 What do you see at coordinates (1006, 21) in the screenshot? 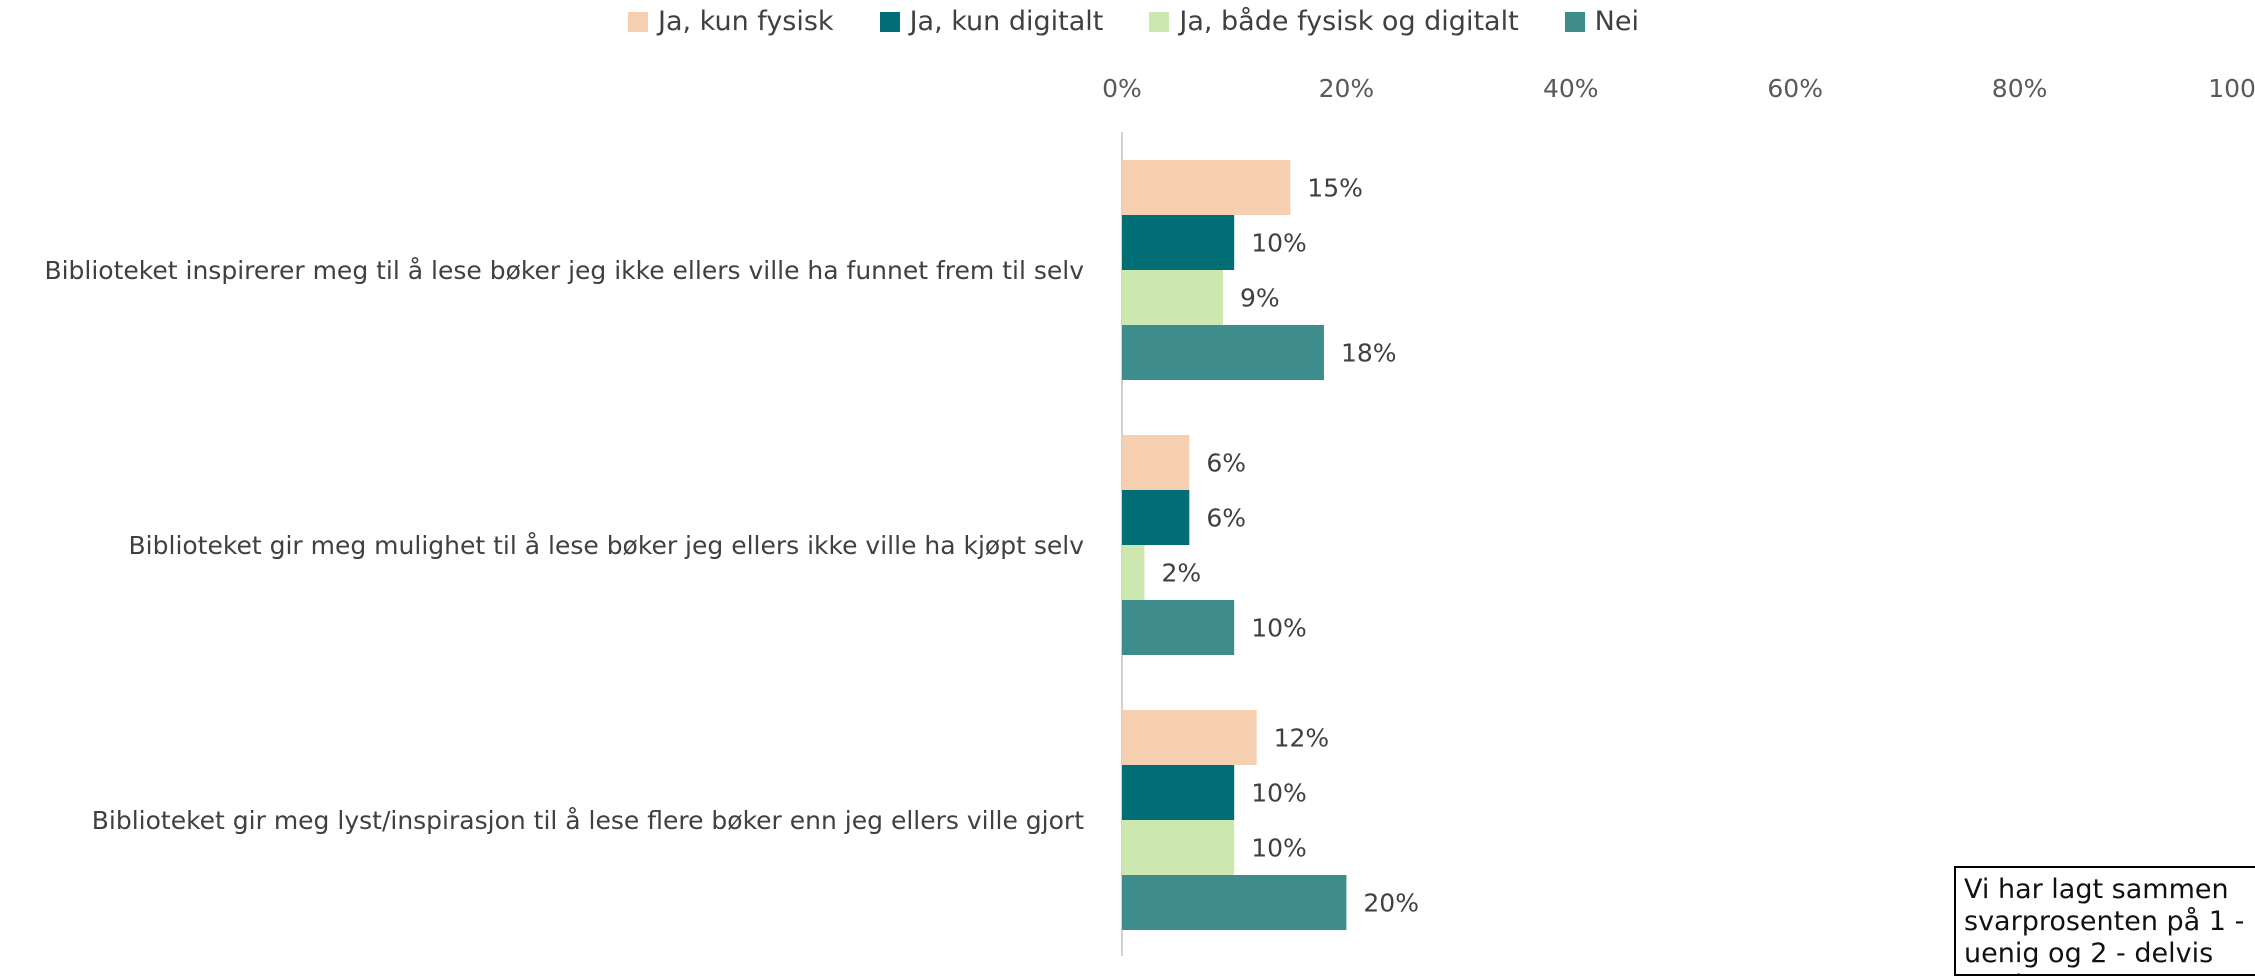
I see `legend-label: Ja, kun digitalt` at bounding box center [1006, 21].